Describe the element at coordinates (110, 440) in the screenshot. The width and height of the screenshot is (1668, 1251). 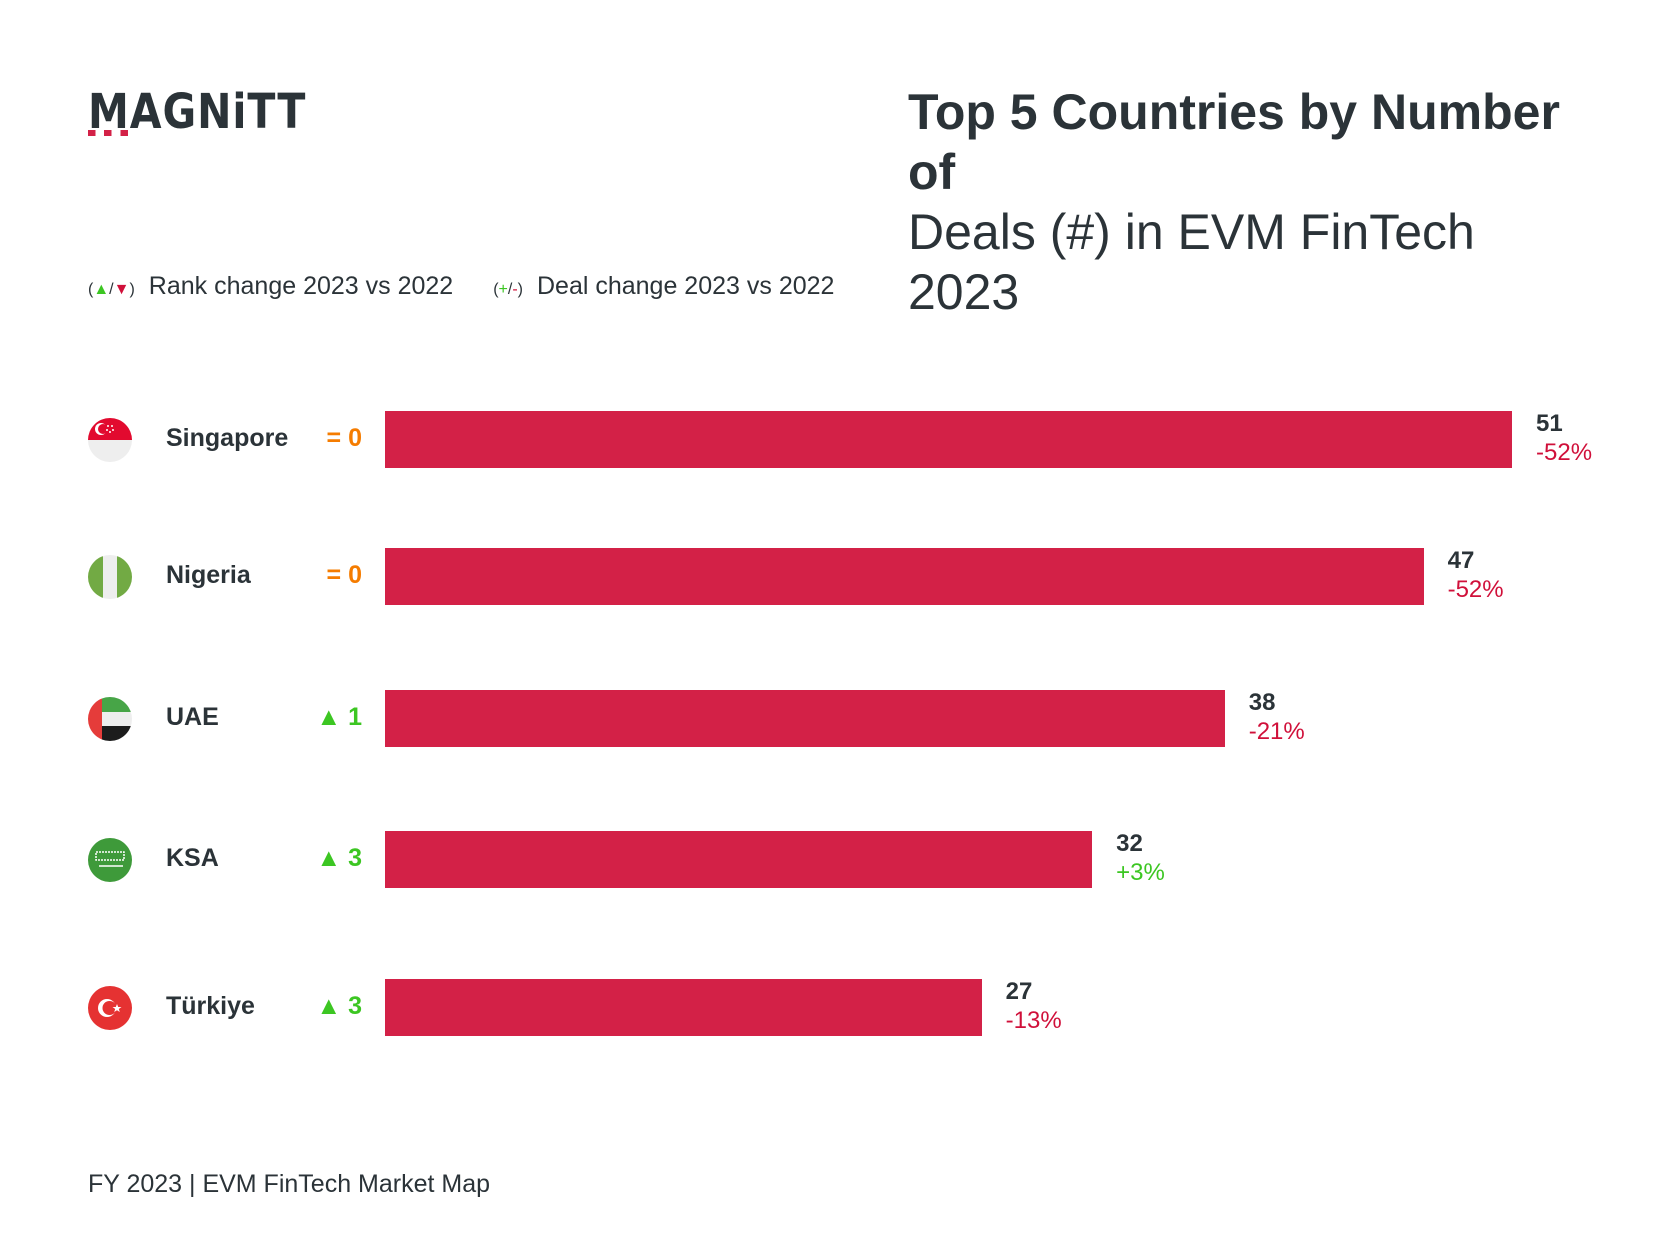
I see `singapore-flag-icon` at that location.